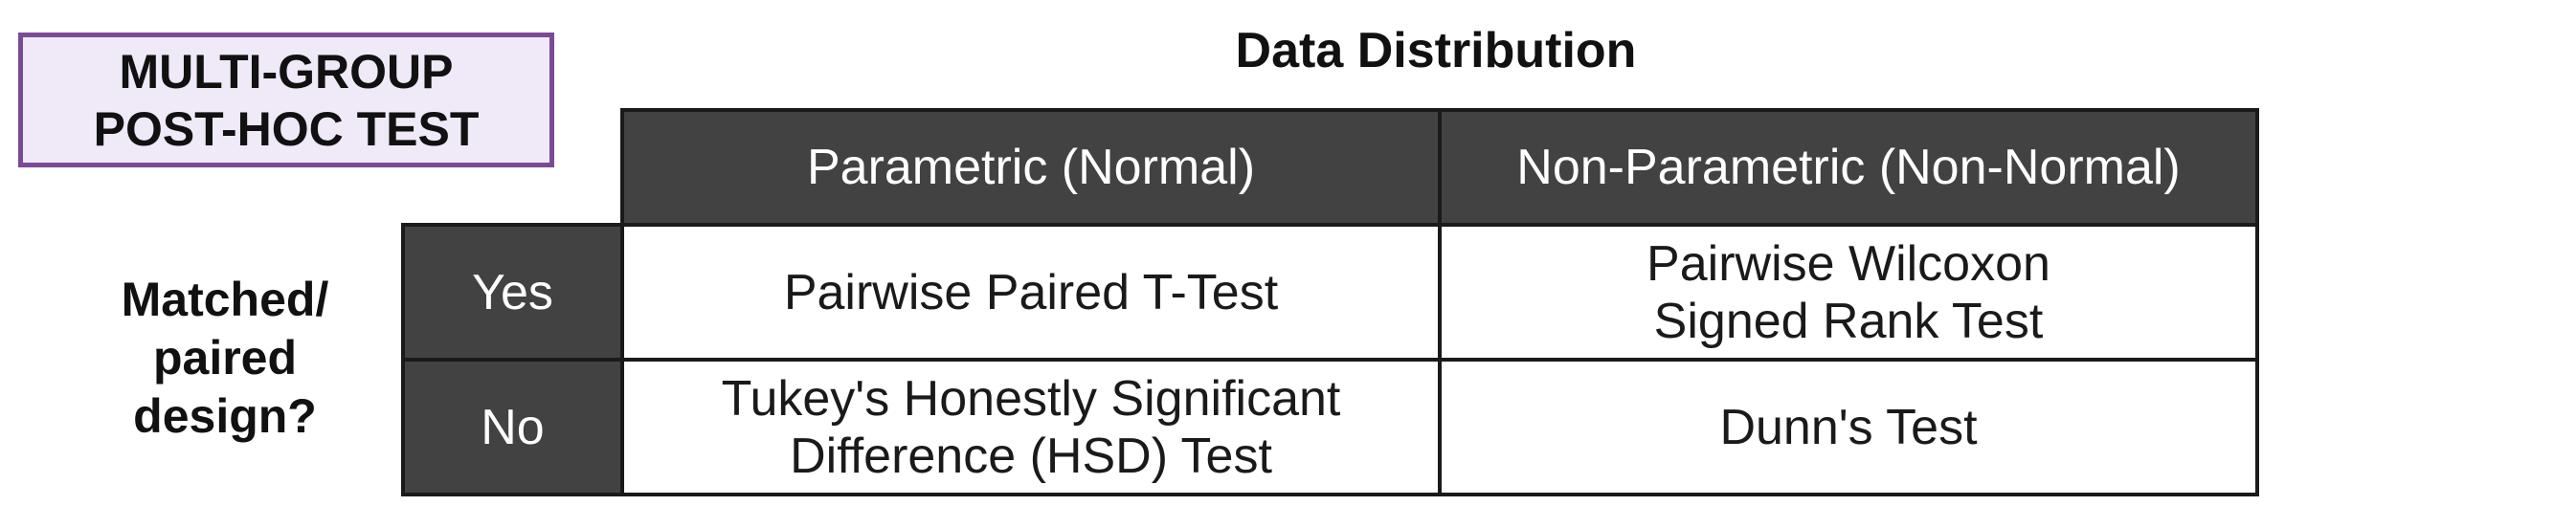 The height and width of the screenshot is (528, 2576). What do you see at coordinates (225, 299) in the screenshot?
I see `row-group-label-line-1: Matched/` at bounding box center [225, 299].